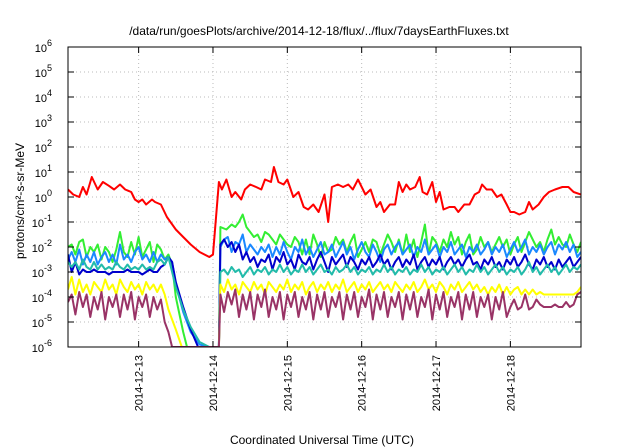 This screenshot has height=448, width=640. Describe the element at coordinates (49, 143) in the screenshot. I see `y-tick-exponent: 2` at that location.